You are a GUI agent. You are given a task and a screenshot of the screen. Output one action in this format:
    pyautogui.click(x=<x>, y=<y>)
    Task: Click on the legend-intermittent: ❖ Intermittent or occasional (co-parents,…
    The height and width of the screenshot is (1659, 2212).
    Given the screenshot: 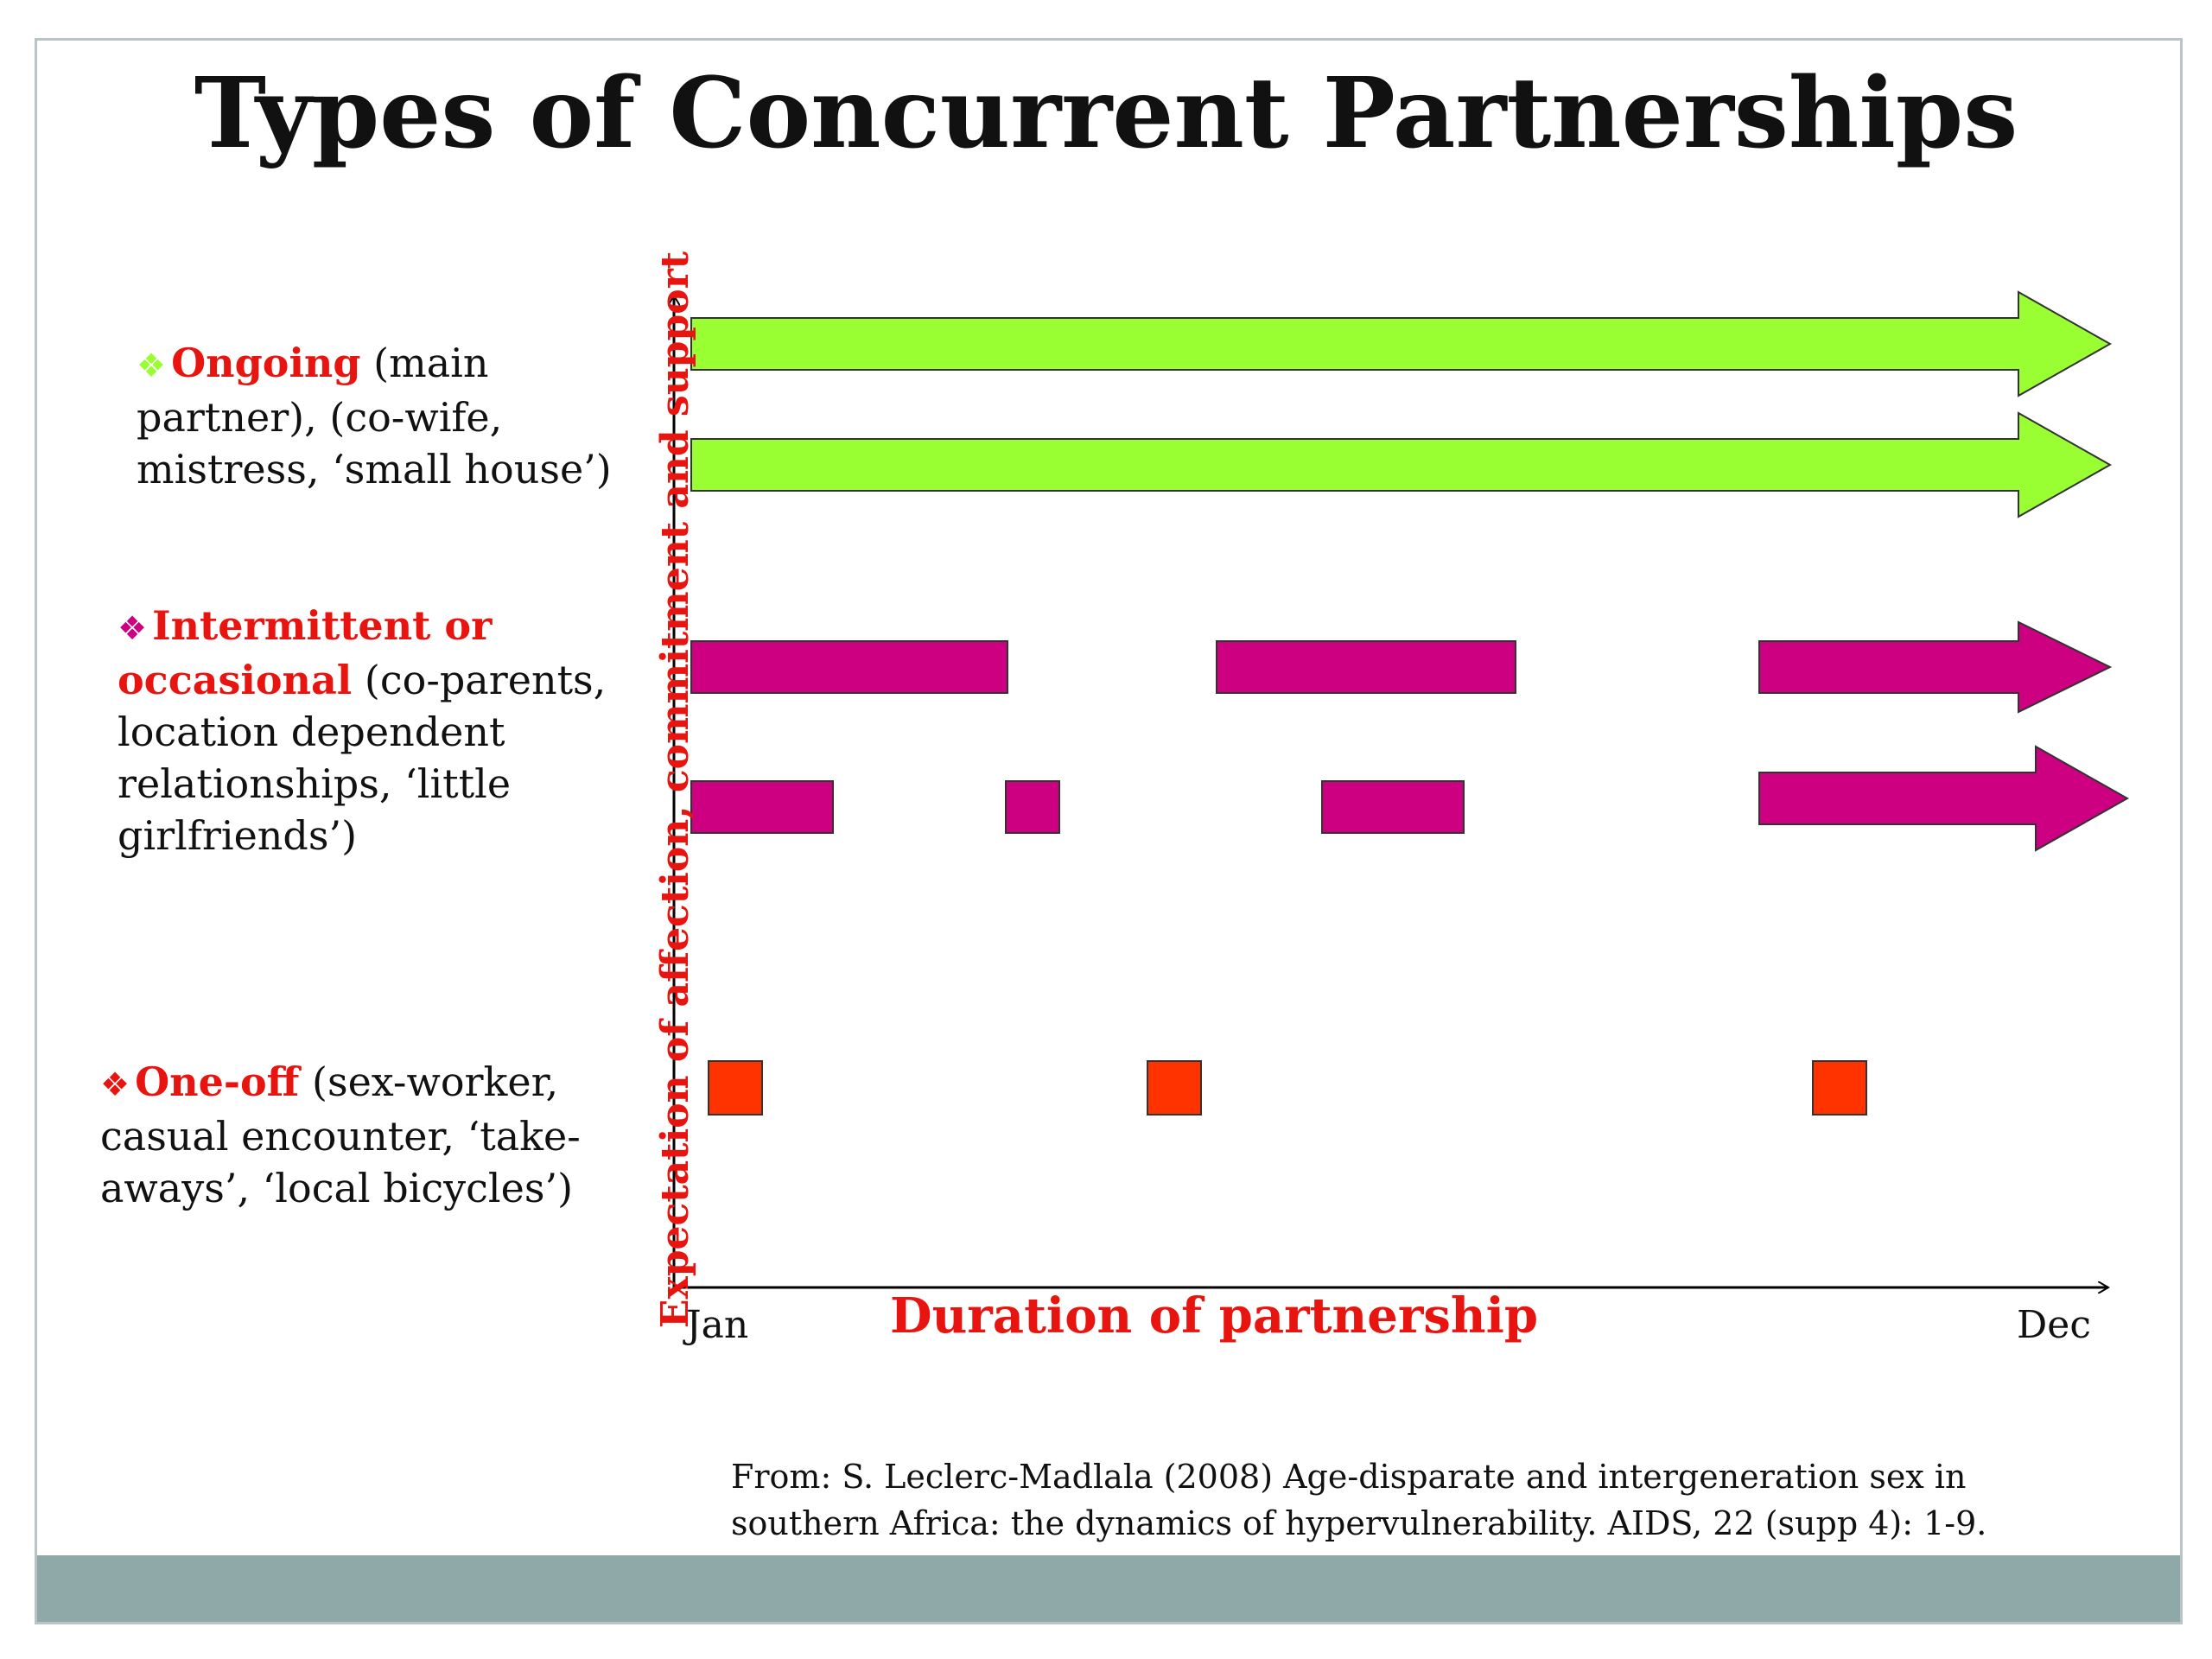 What is the action you would take?
    pyautogui.click(x=368, y=730)
    